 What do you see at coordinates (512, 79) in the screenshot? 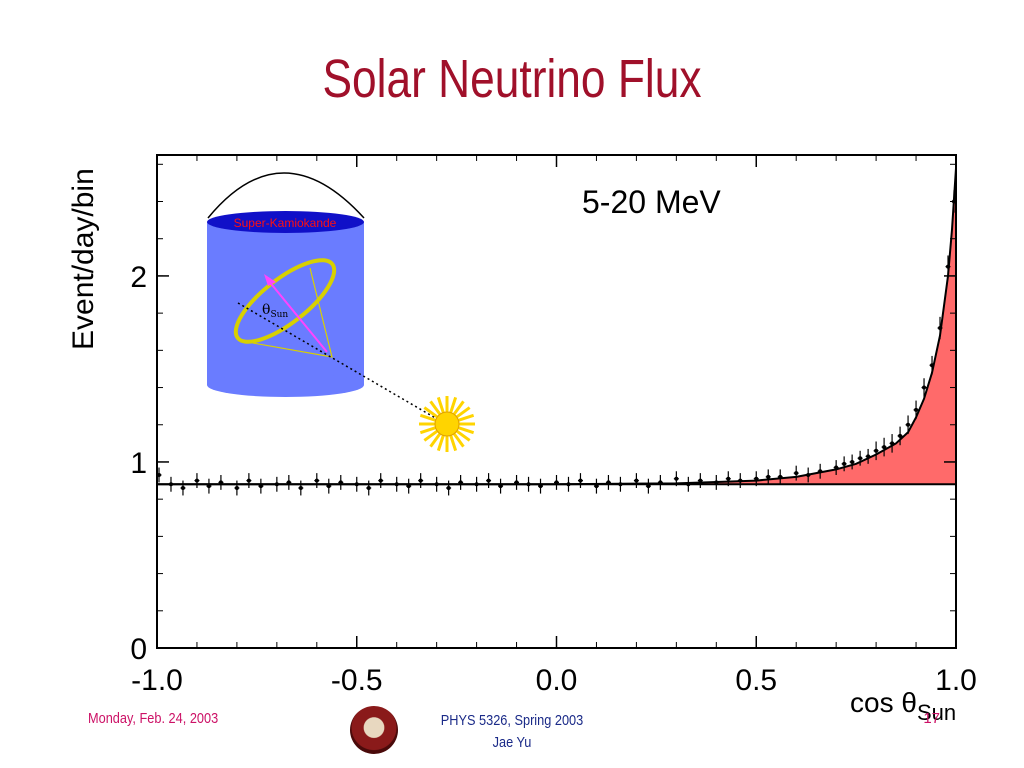
I see `slide-title: Solar Neutrino Flux` at bounding box center [512, 79].